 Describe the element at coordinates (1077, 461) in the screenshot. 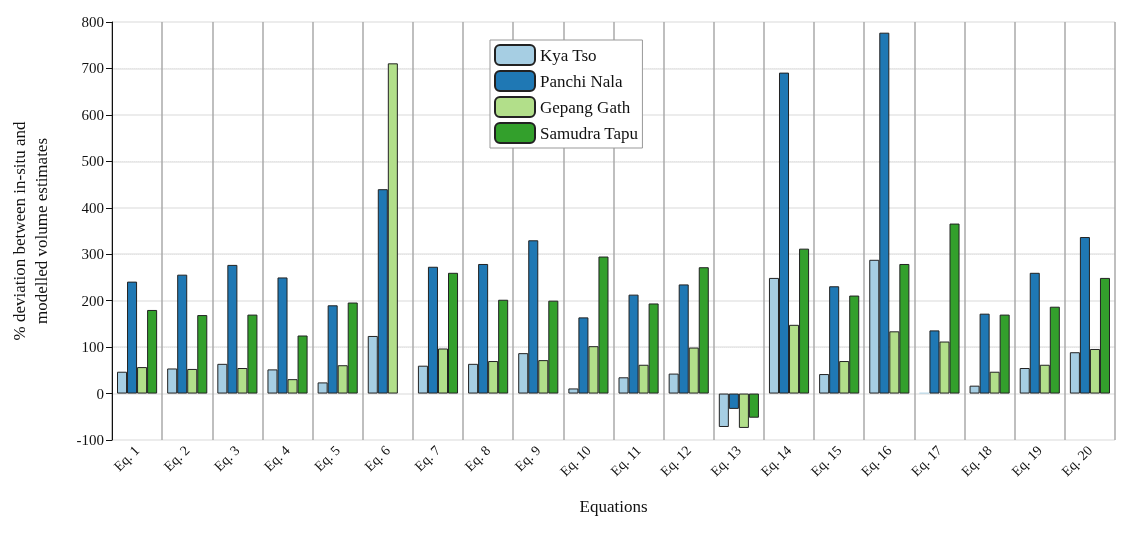

I see `x-tick-label: Eq. 20` at that location.